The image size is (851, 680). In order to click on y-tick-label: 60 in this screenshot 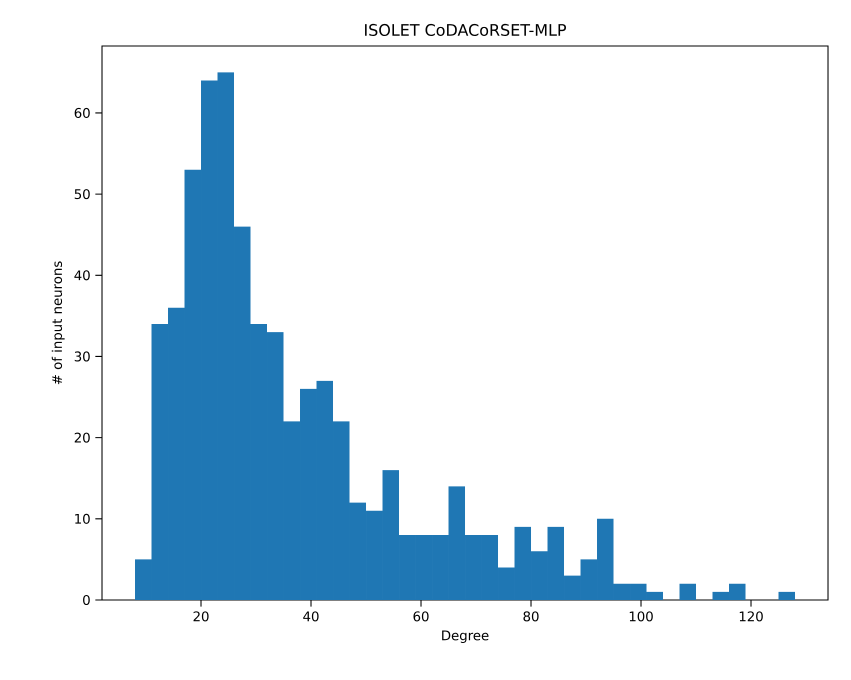, I will do `click(82, 113)`.